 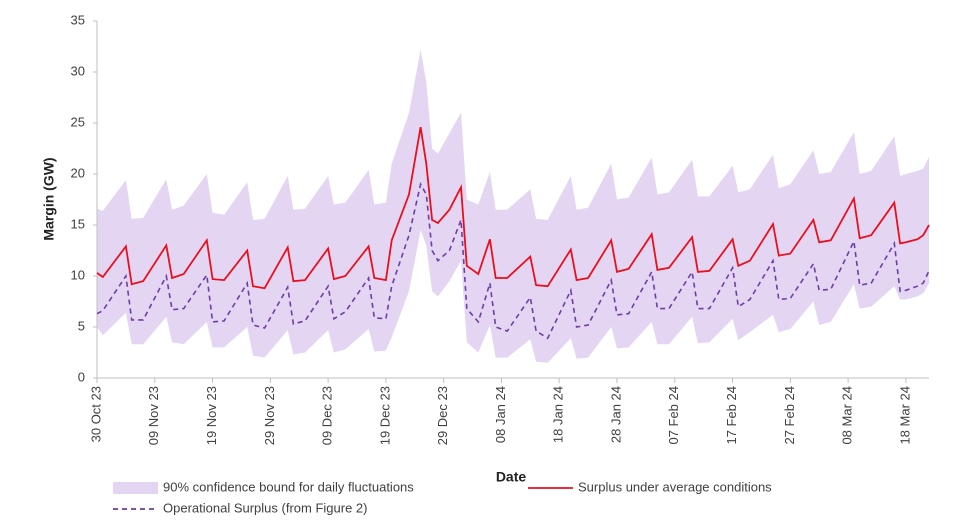 What do you see at coordinates (135, 488) in the screenshot?
I see `legend-swatch` at bounding box center [135, 488].